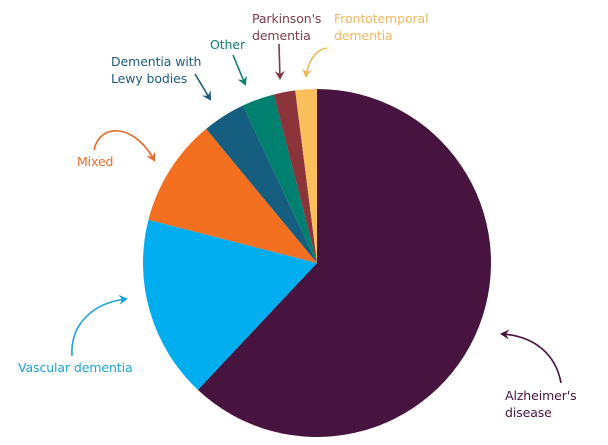 This screenshot has width=608, height=445. I want to click on label-mixed: Mixed, so click(95, 161).